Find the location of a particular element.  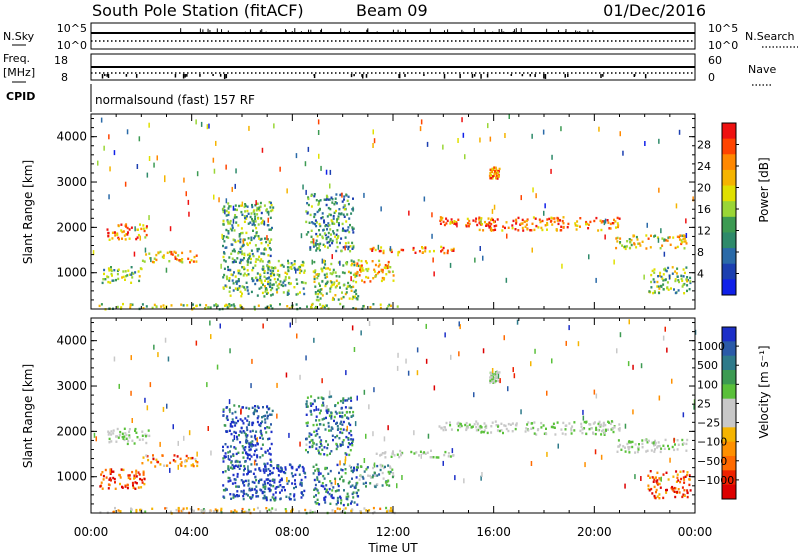

freq-label: Freq. is located at coordinates (16, 58).